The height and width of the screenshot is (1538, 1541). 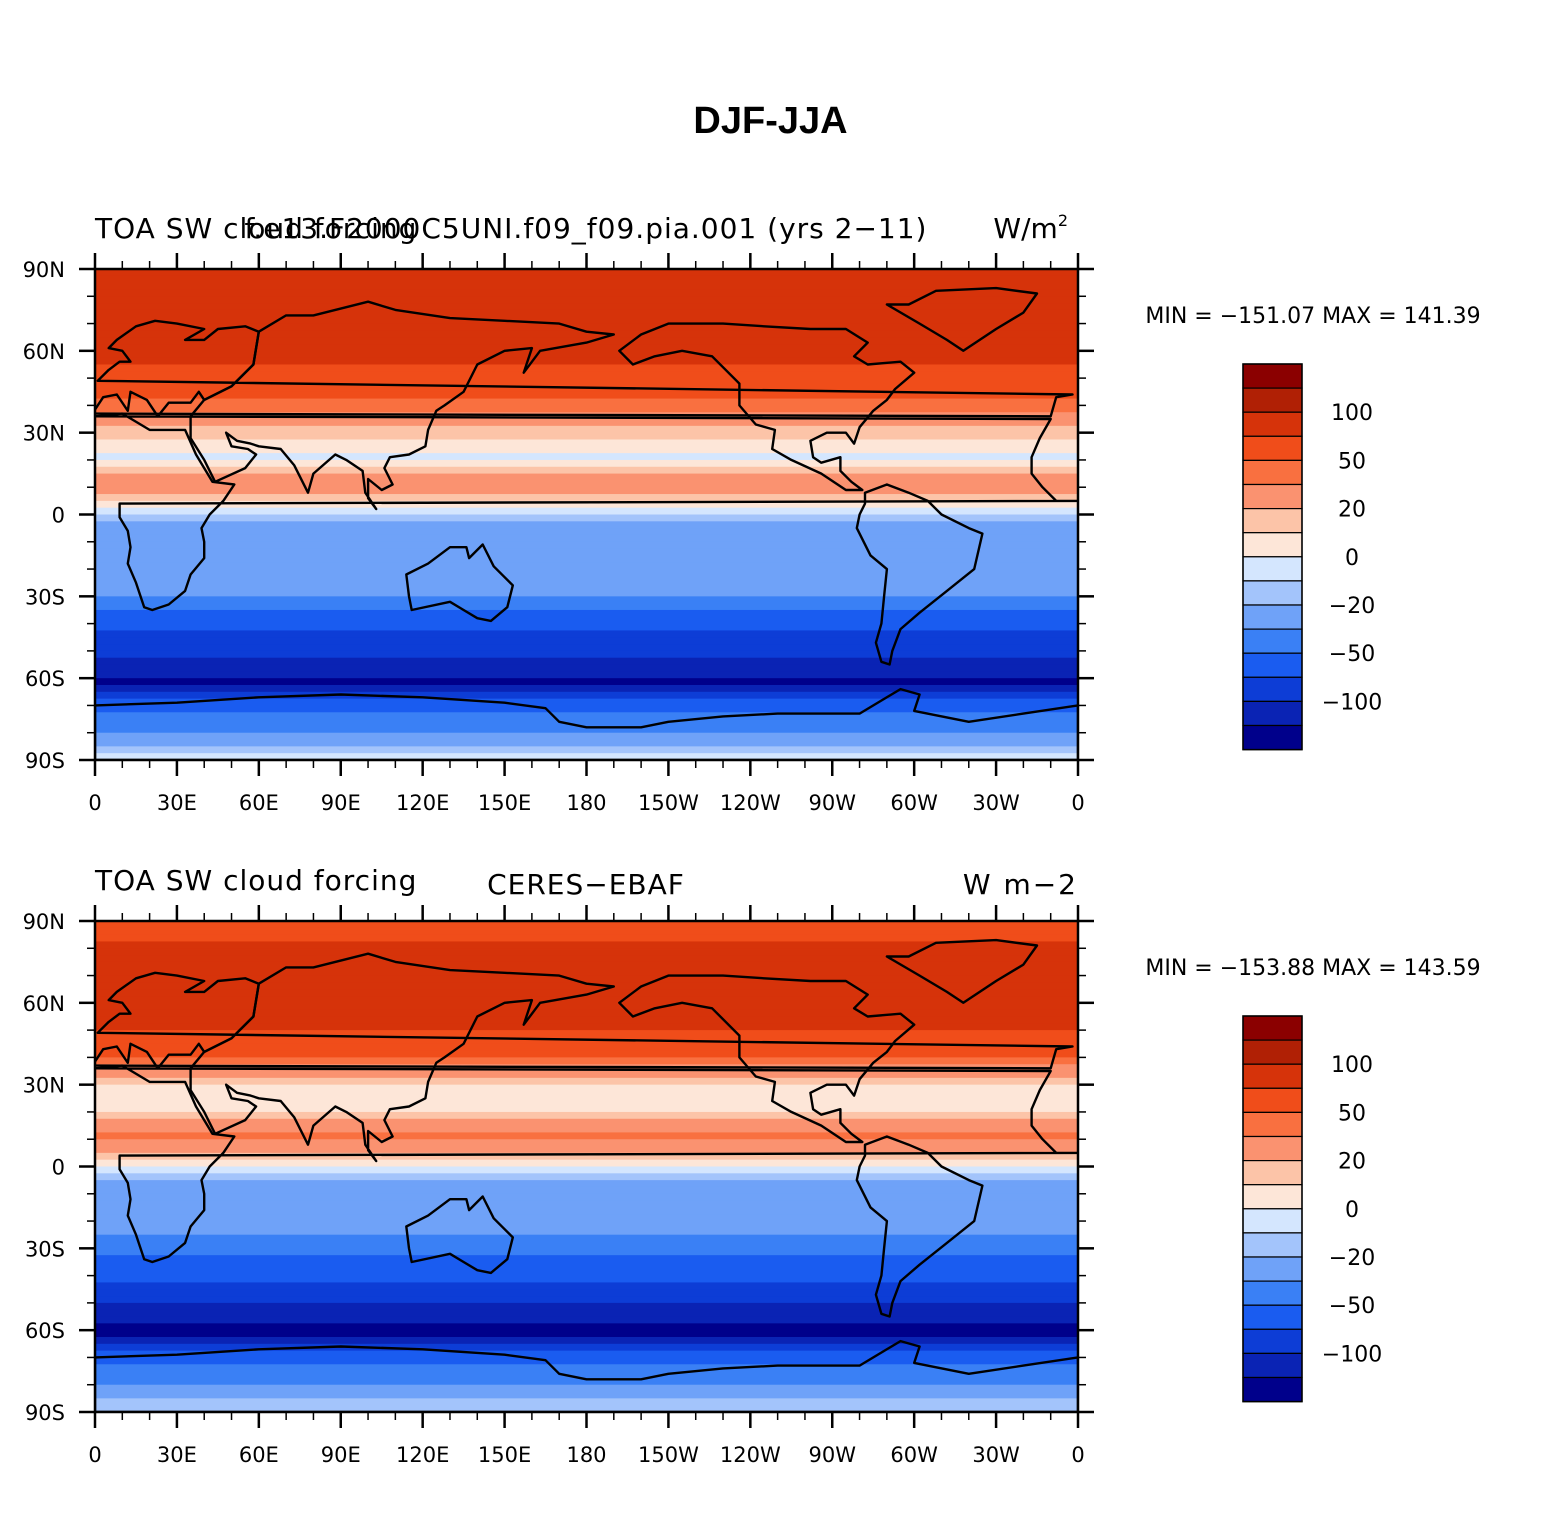 What do you see at coordinates (1312, 1209) in the screenshot?
I see `colorbar: 100 50 20 0 −20 −50 −100` at bounding box center [1312, 1209].